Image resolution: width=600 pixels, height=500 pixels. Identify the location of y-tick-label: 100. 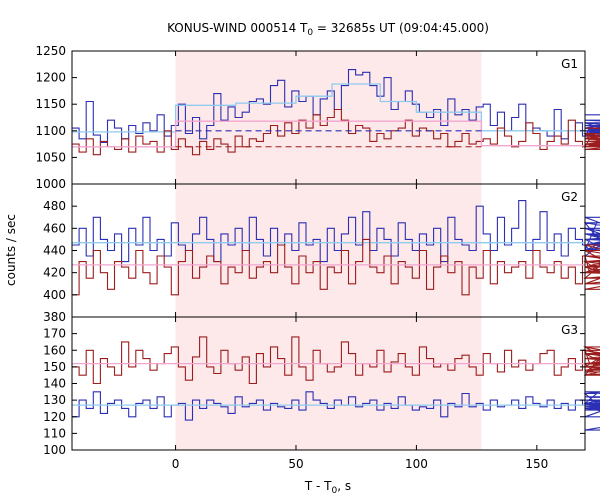
(54, 450).